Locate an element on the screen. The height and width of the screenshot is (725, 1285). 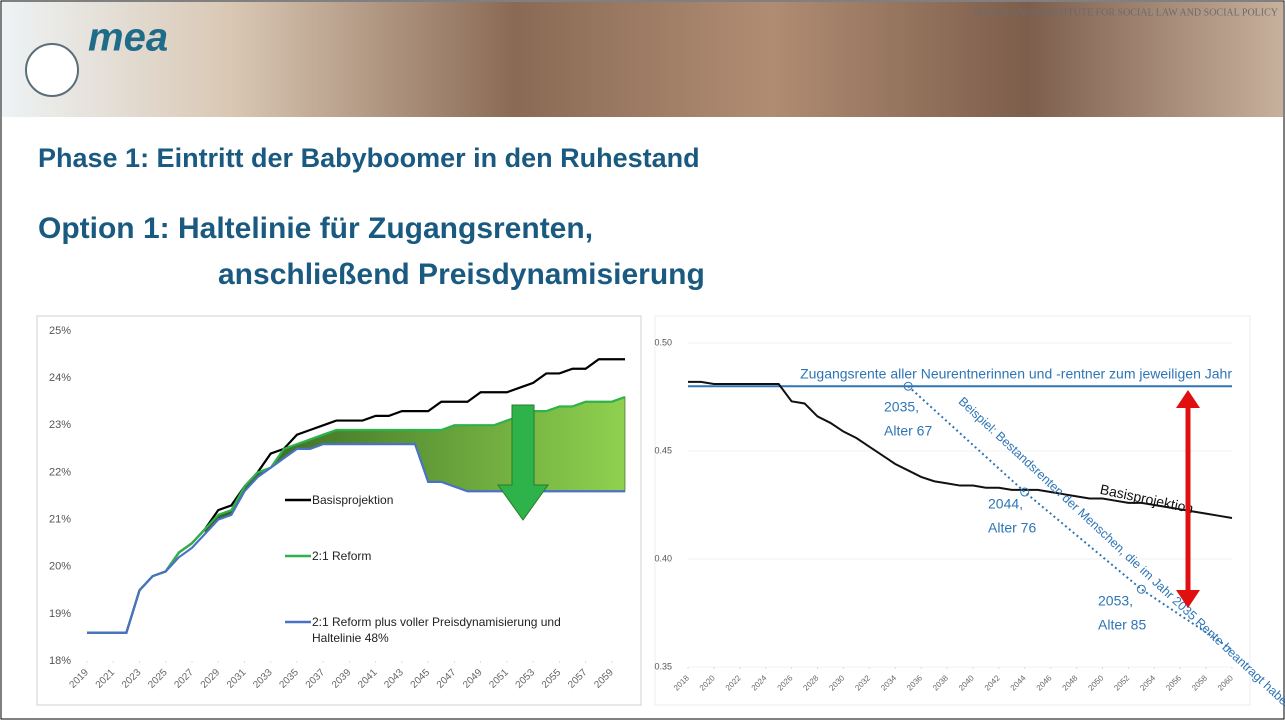
logo-emblem is located at coordinates (52, 70).